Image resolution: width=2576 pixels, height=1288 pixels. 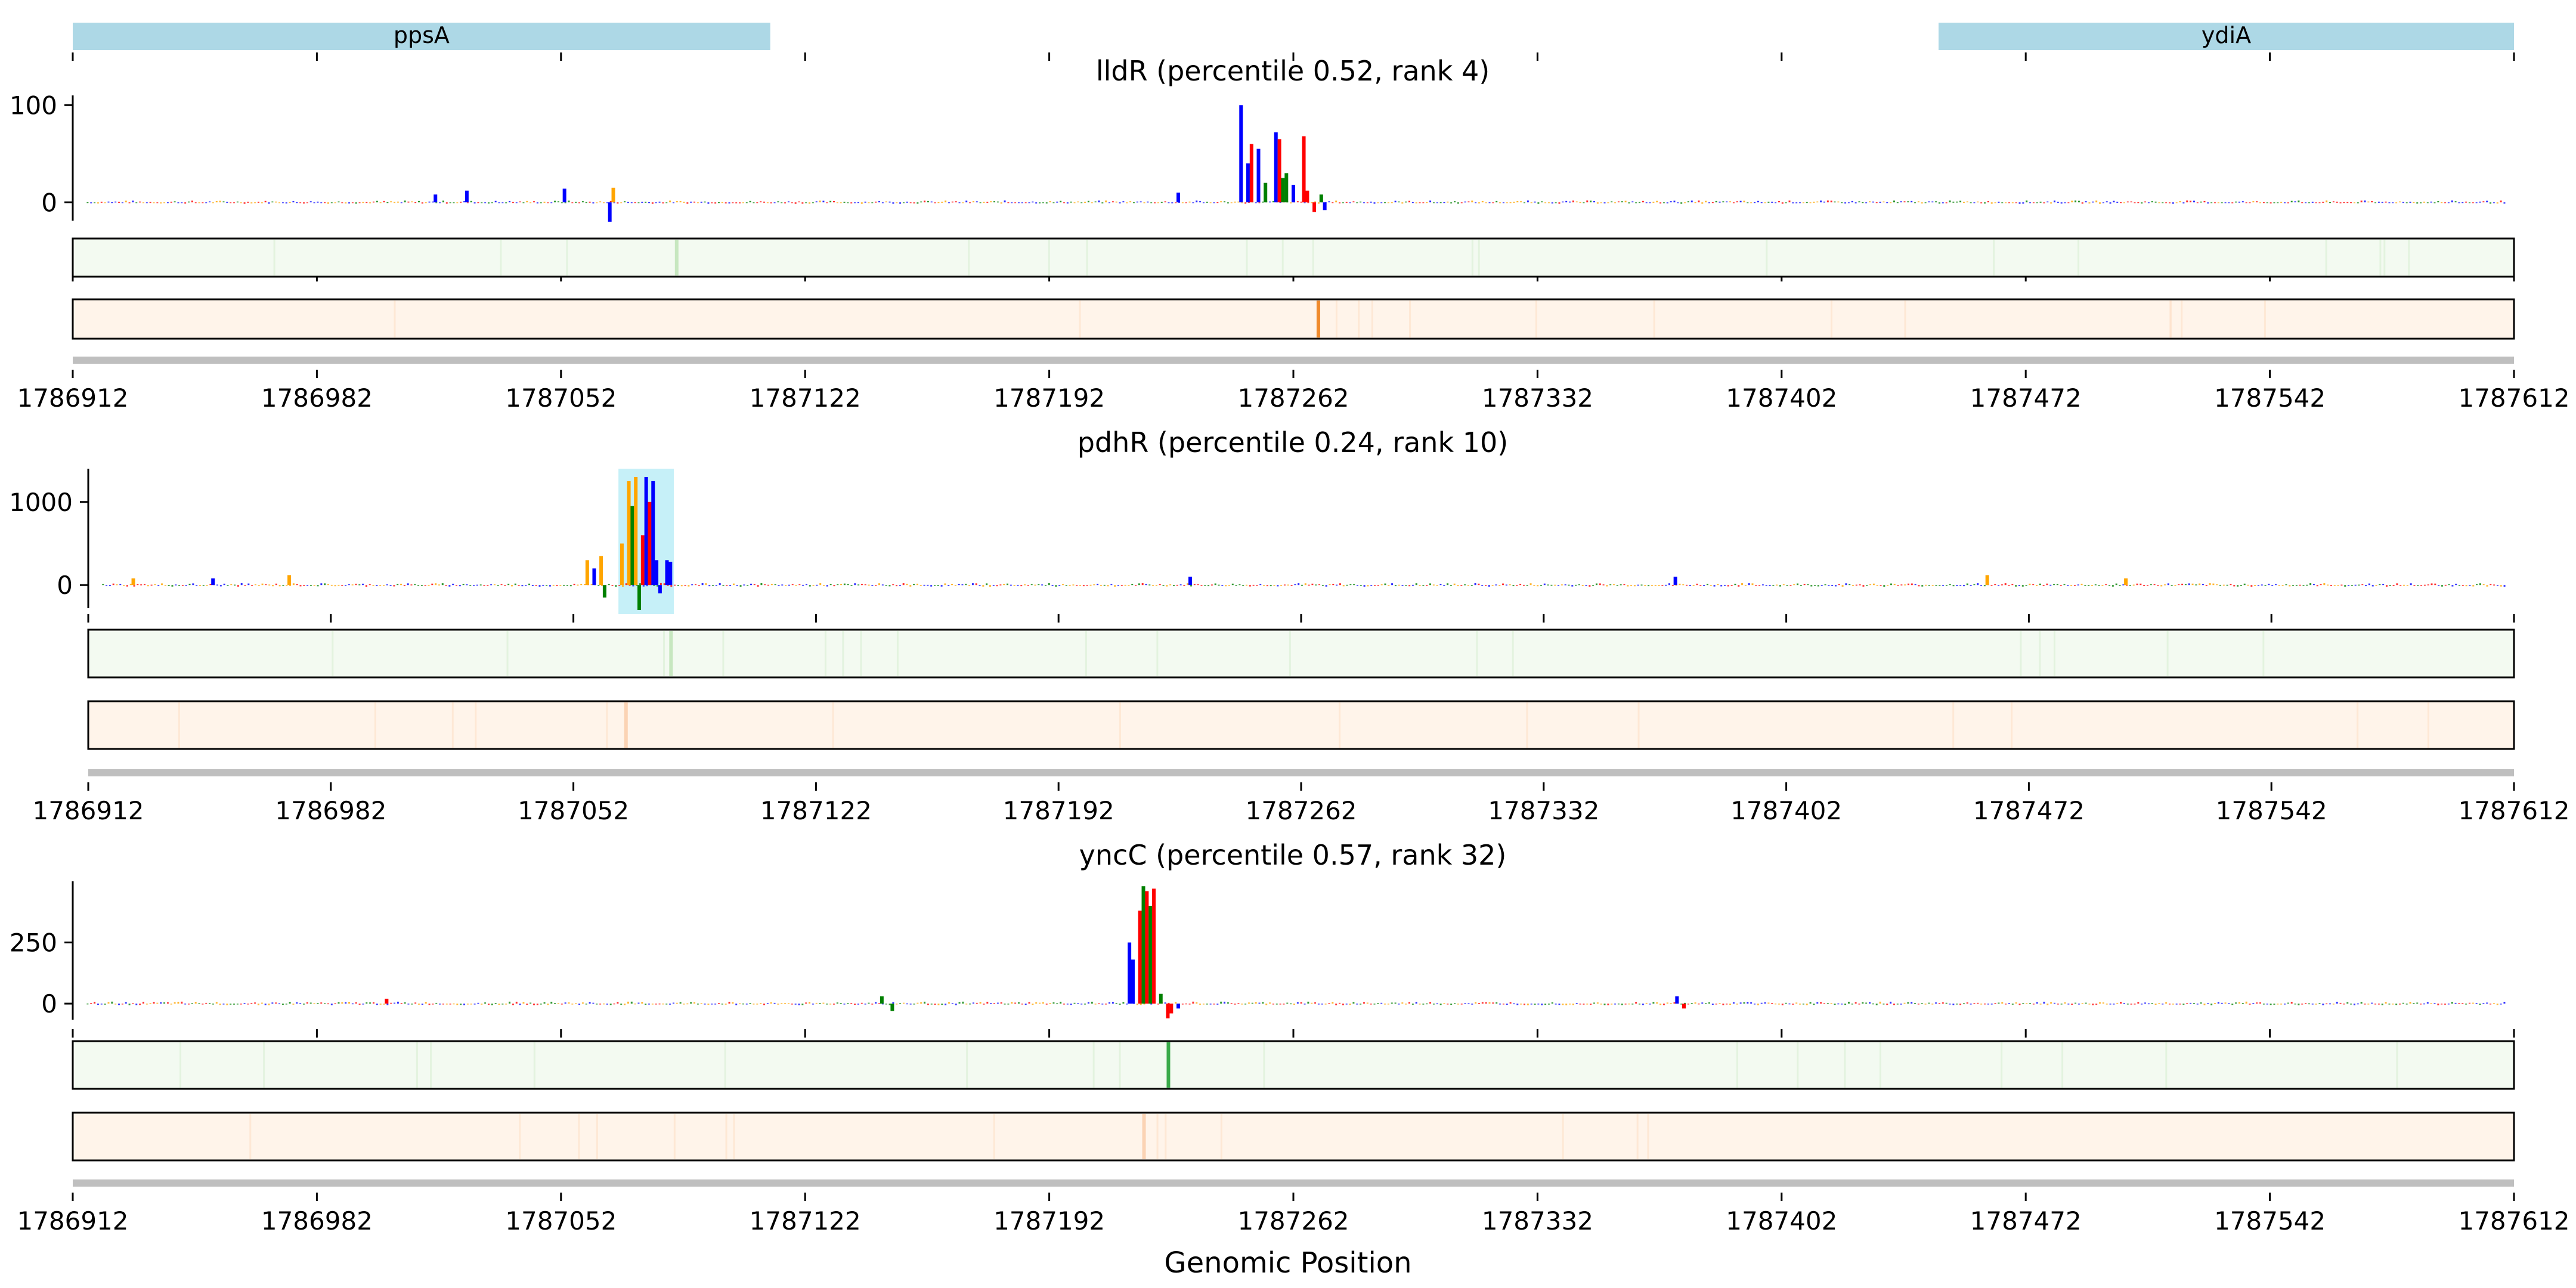 I want to click on x-tick-label: 1787052, so click(x=561, y=1221).